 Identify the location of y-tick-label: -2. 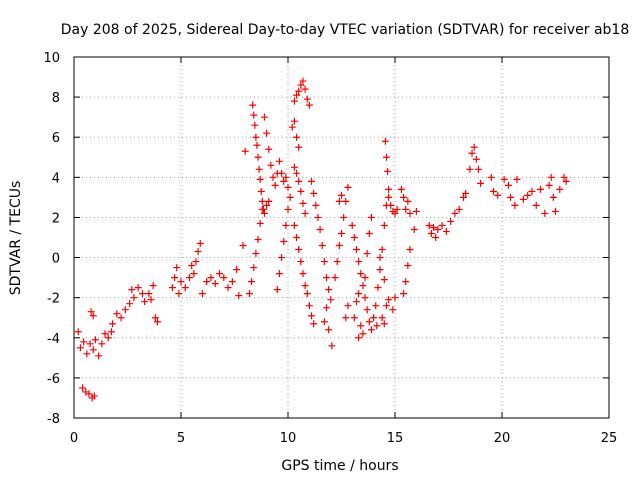
(53, 299).